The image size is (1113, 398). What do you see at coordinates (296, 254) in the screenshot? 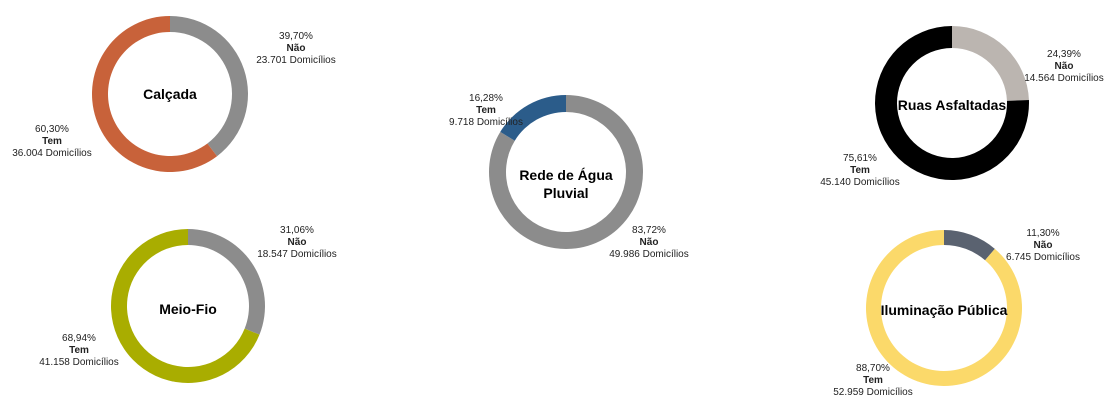
I see `count-label: 18.547 Domicílios` at bounding box center [296, 254].